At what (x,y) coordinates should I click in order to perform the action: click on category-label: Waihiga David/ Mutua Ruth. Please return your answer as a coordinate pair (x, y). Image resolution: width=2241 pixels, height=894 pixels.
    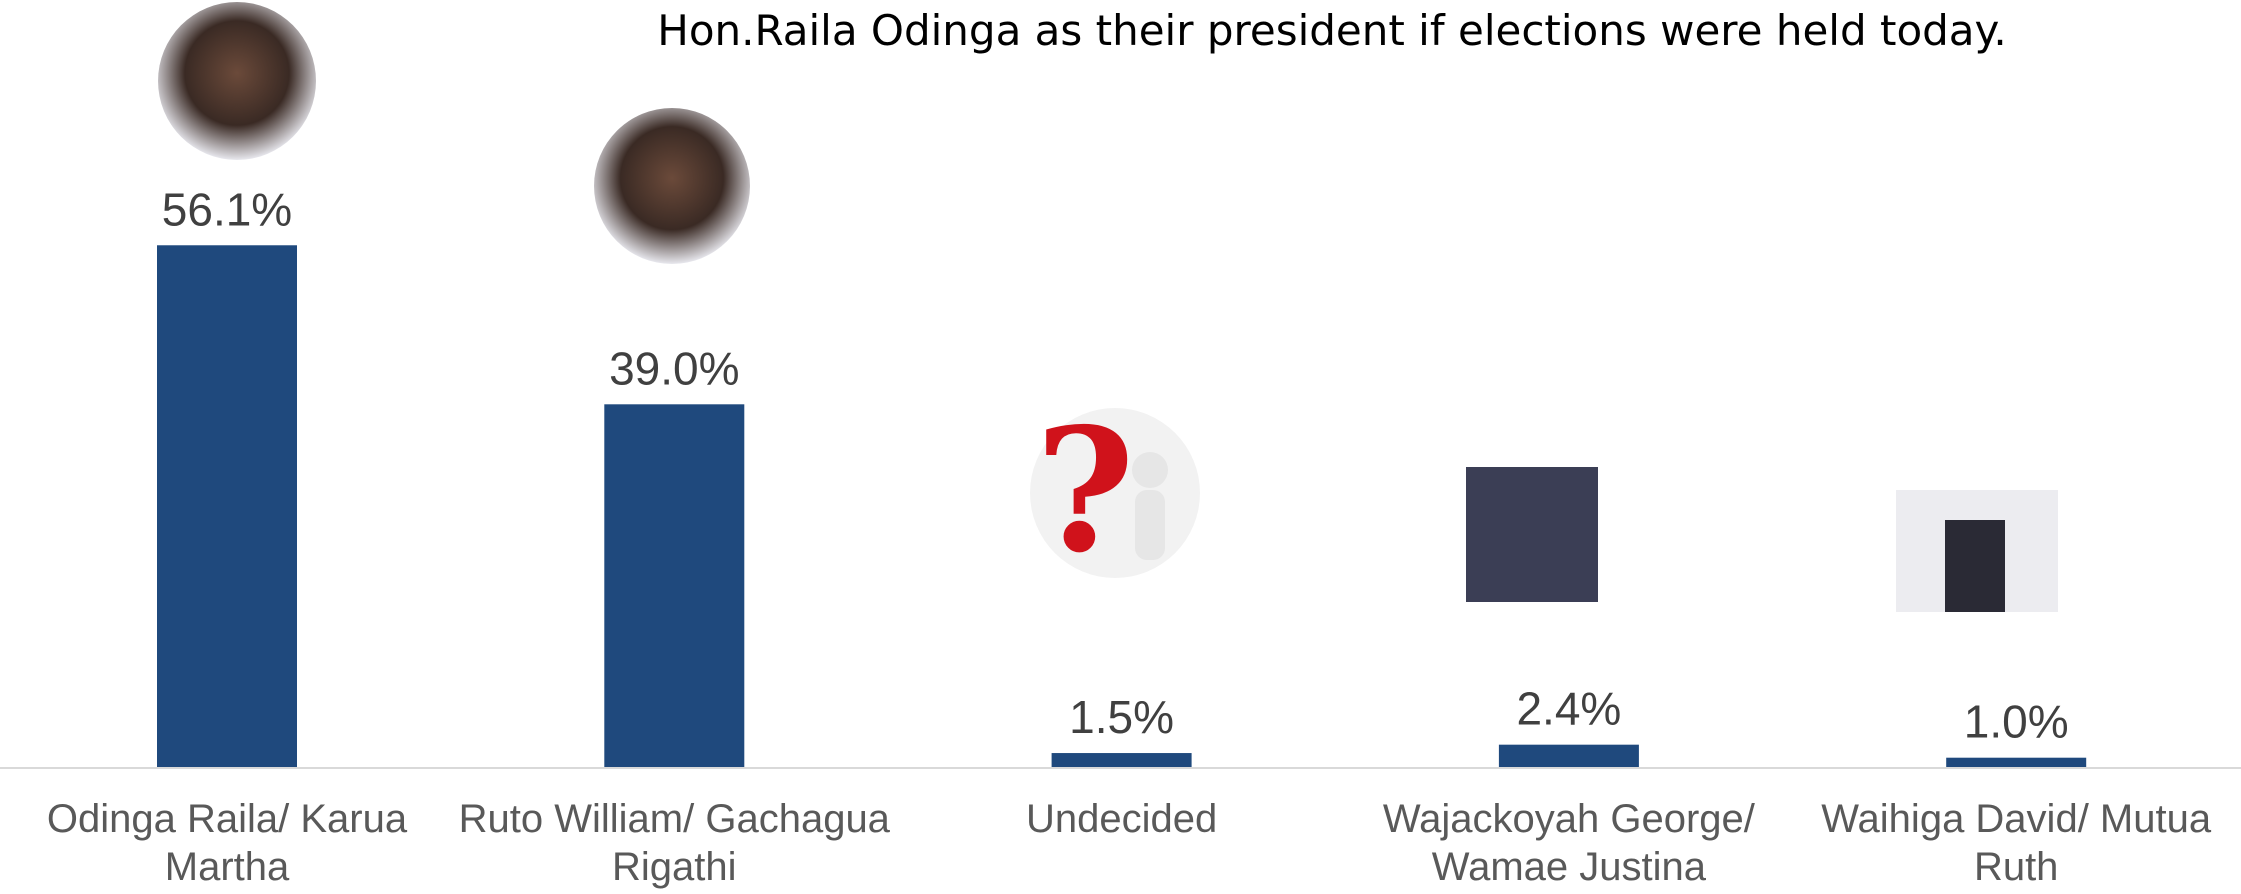
    Looking at the image, I should click on (2016, 843).